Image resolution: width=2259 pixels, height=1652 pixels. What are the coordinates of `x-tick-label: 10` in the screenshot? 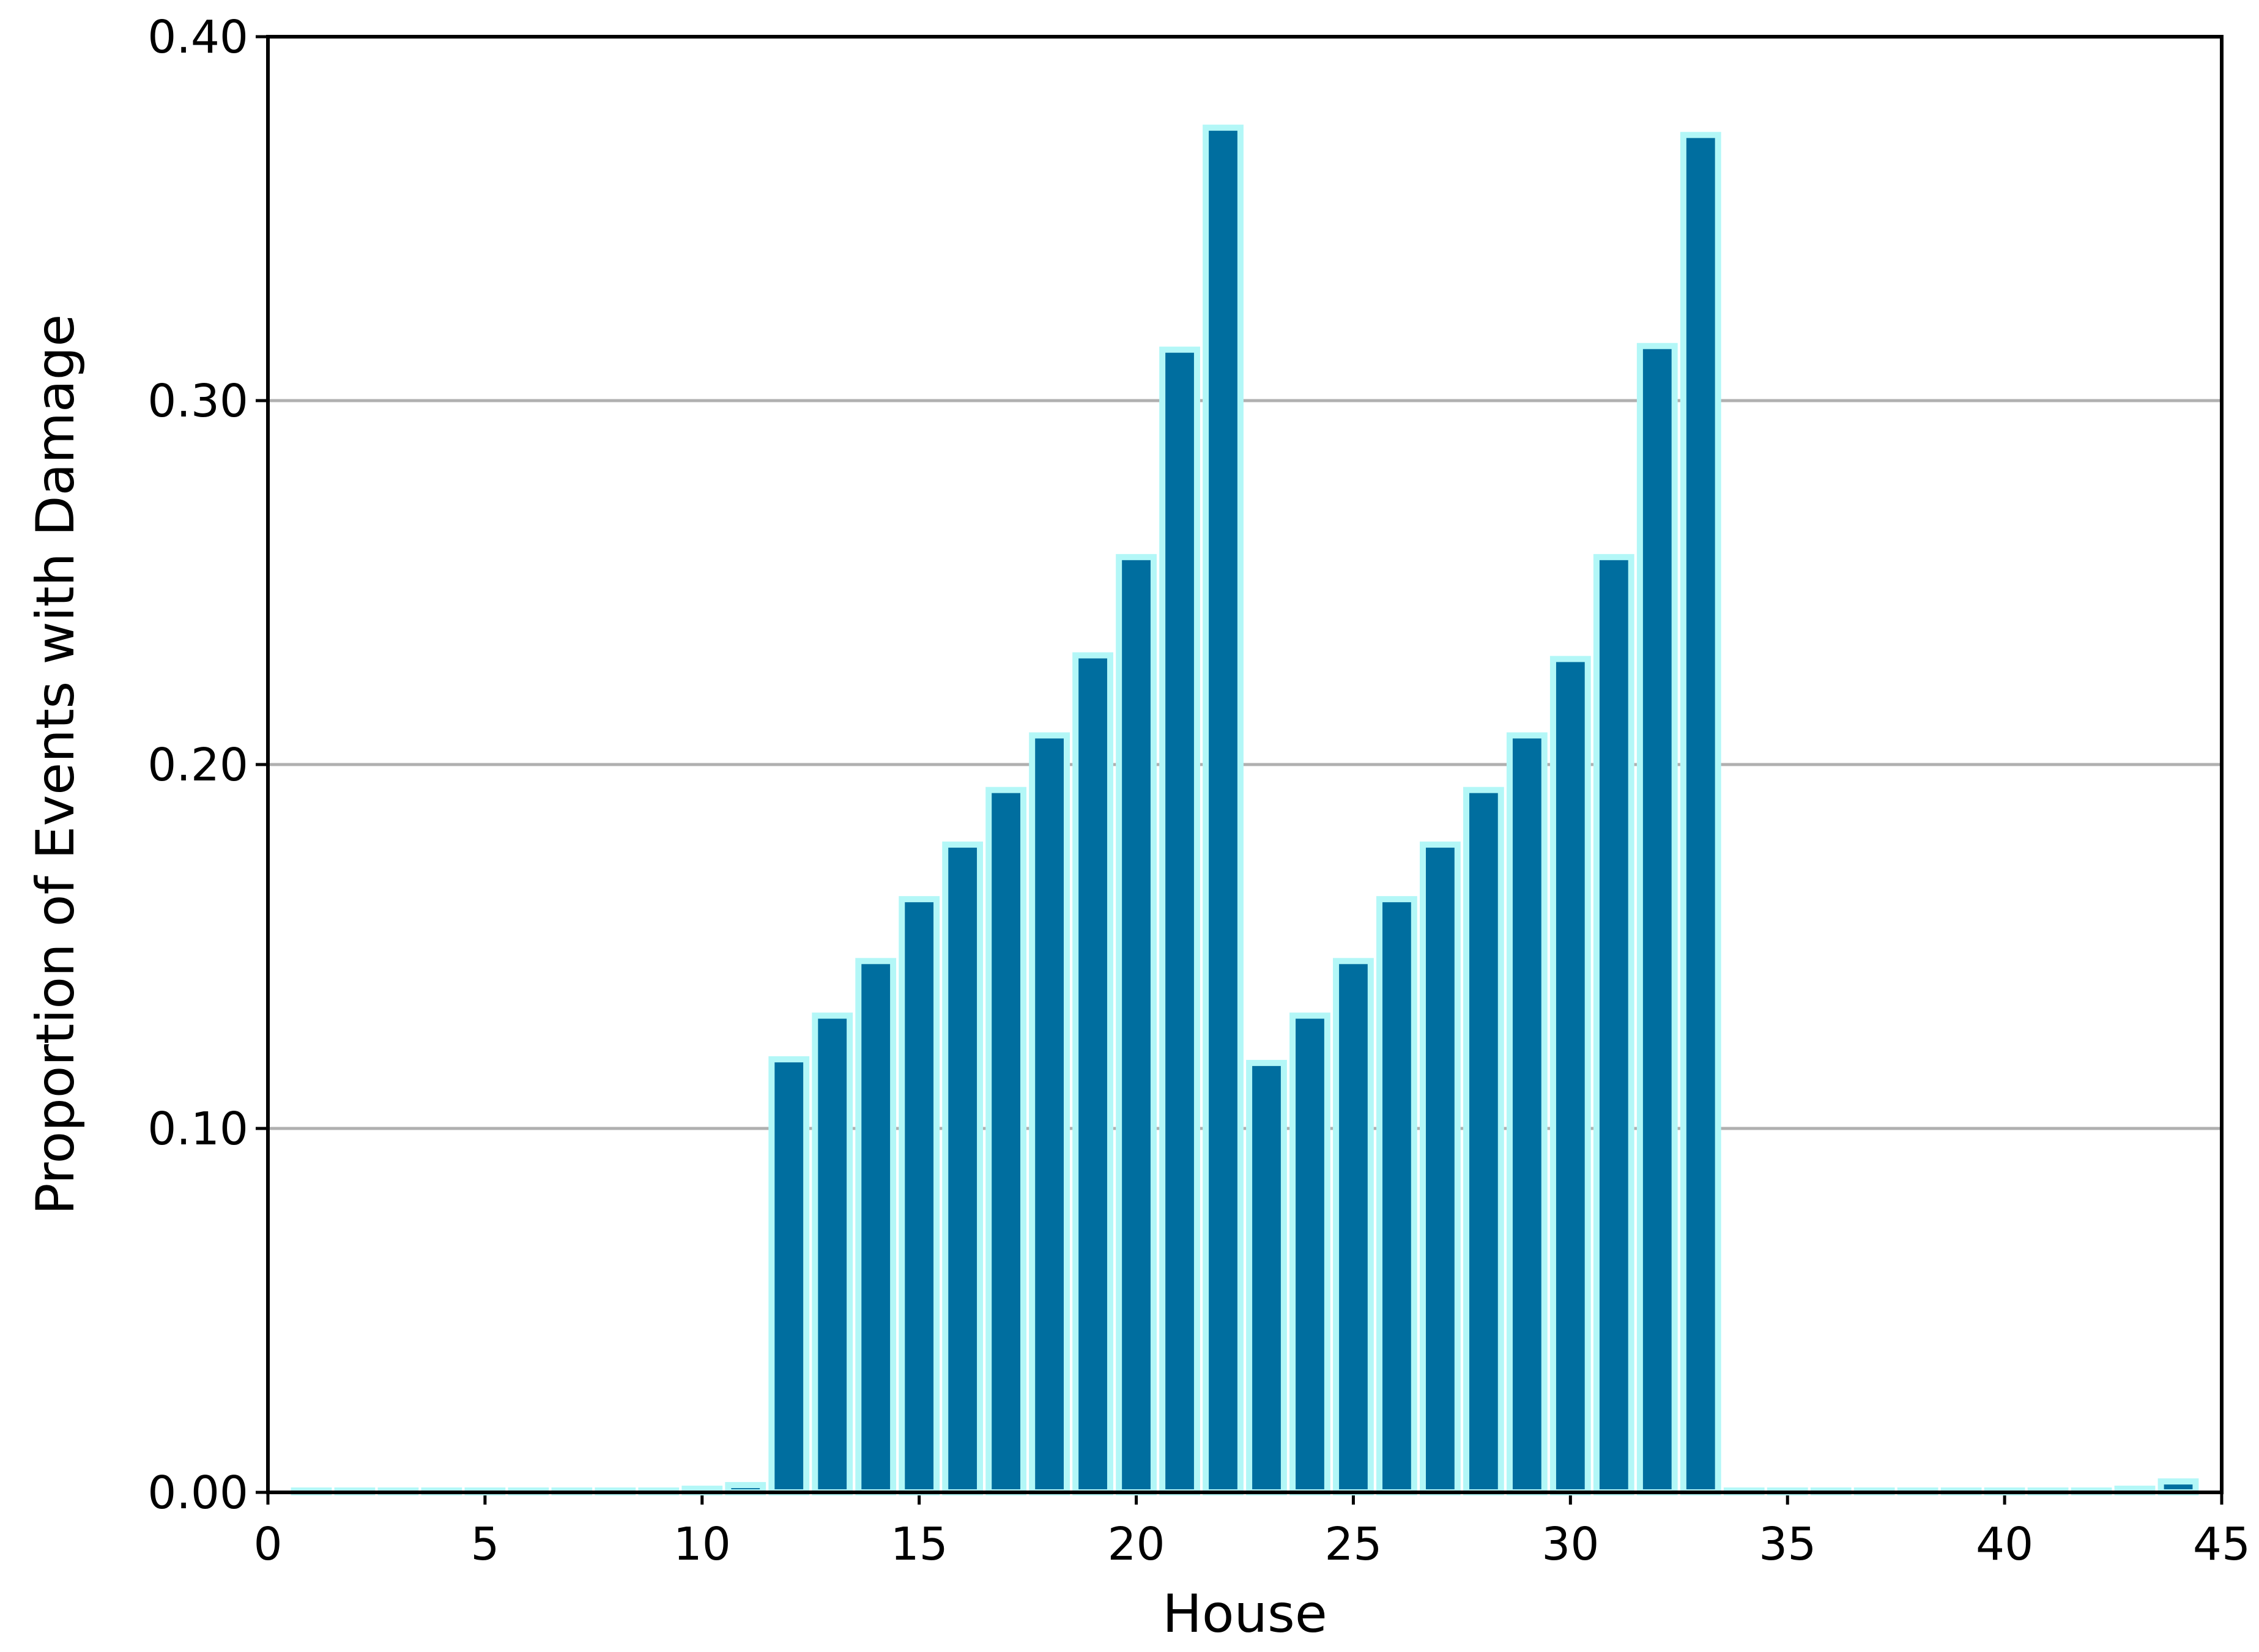 It's located at (702, 1544).